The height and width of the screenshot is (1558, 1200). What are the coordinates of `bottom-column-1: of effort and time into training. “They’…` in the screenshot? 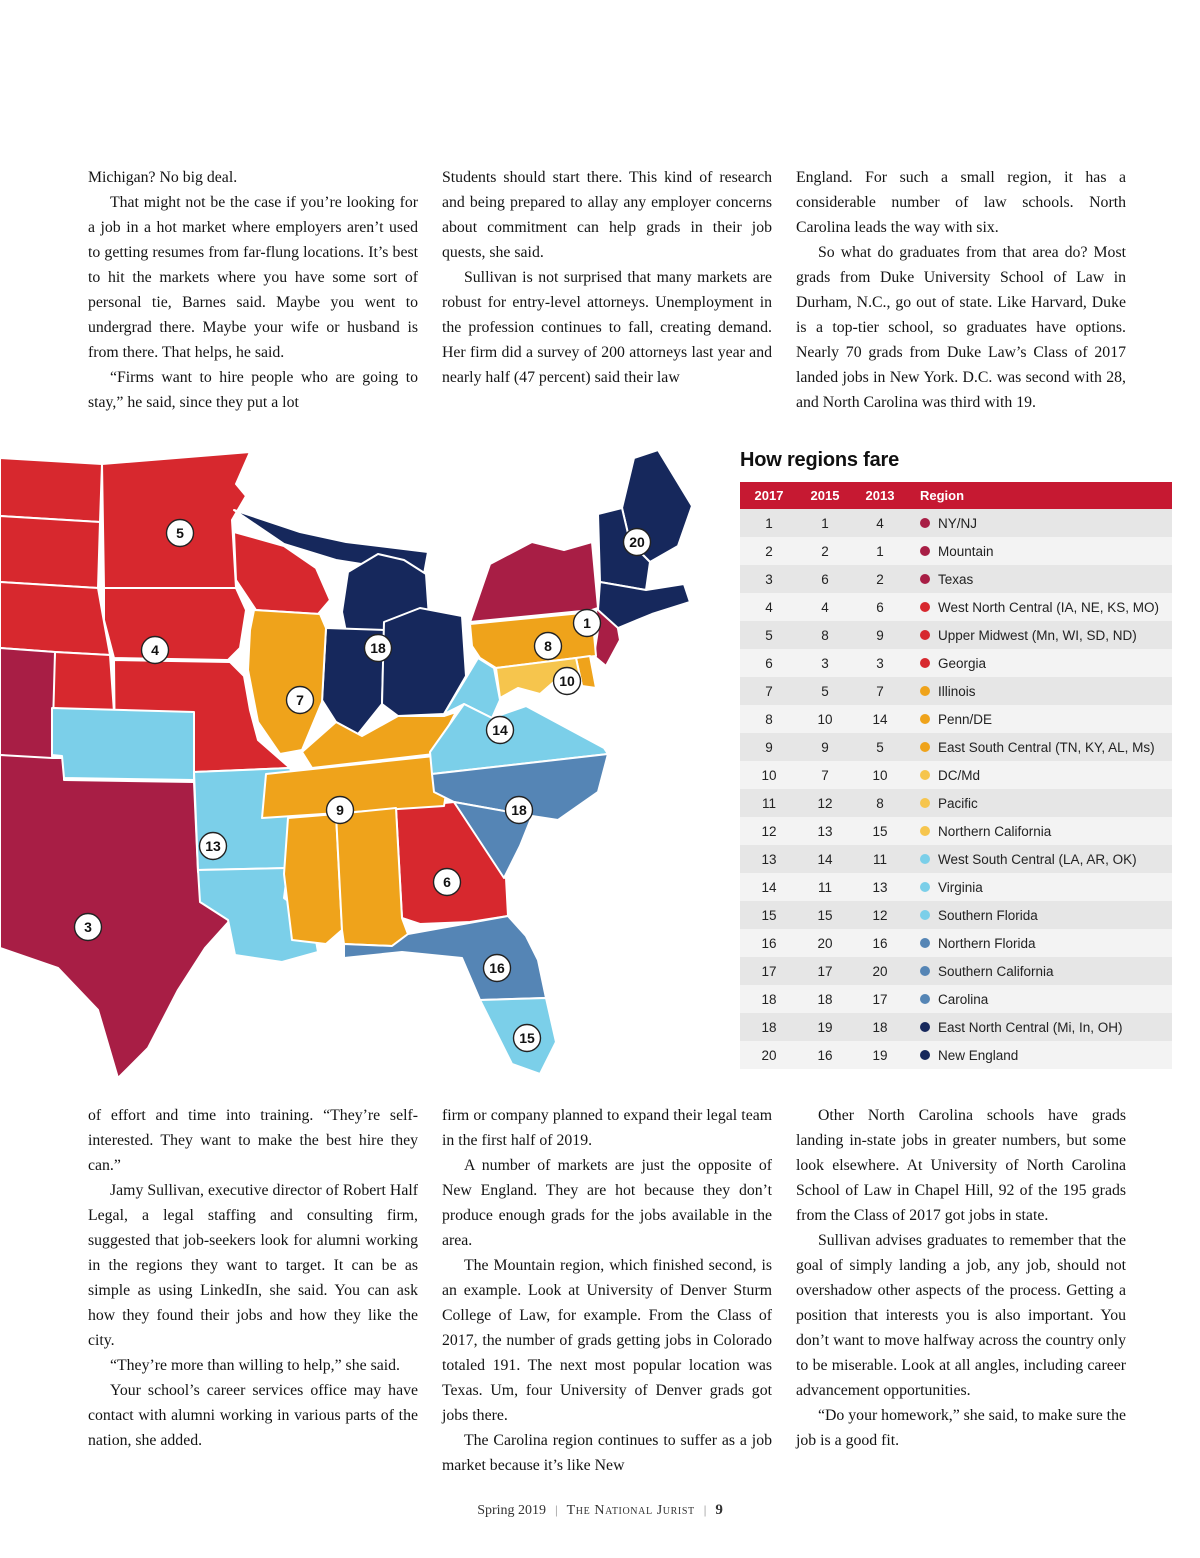 It's located at (253, 1290).